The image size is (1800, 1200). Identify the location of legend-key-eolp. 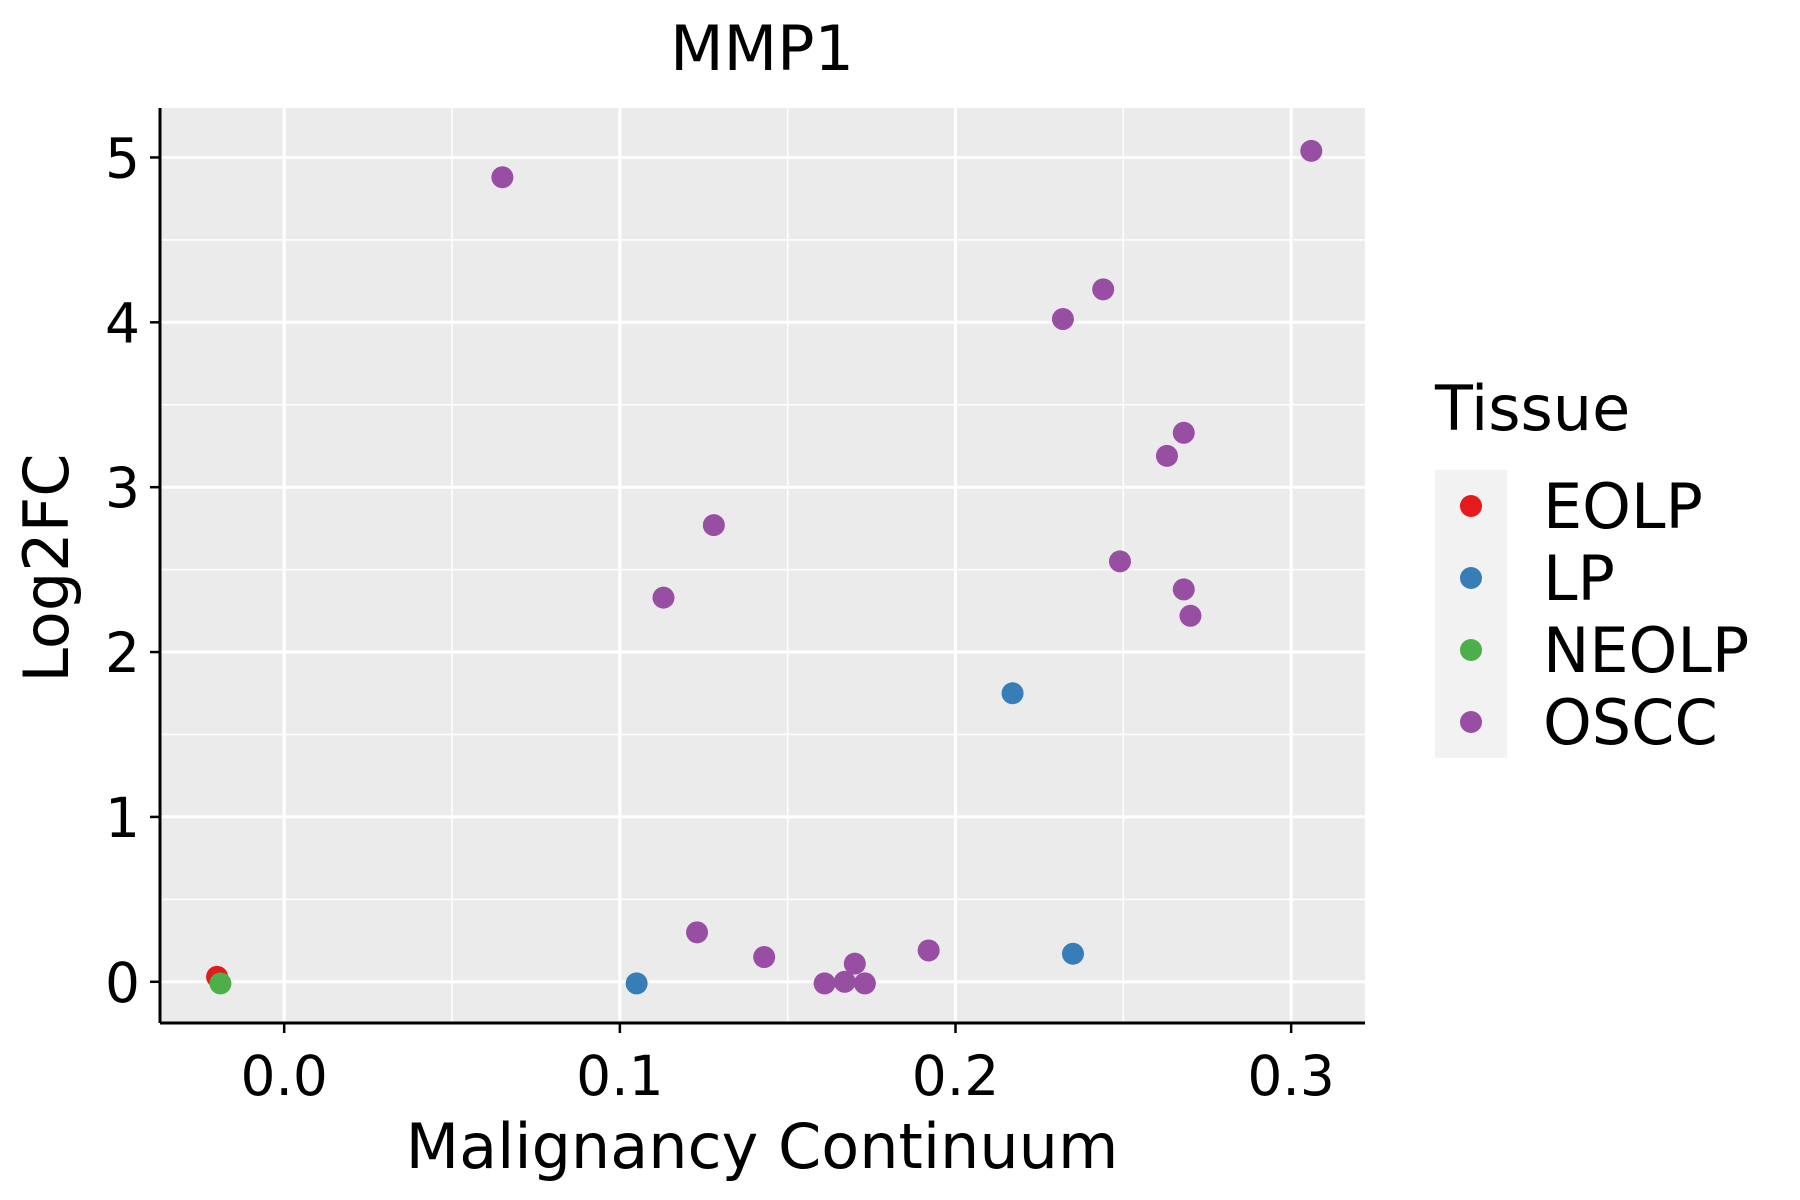
(1471, 506).